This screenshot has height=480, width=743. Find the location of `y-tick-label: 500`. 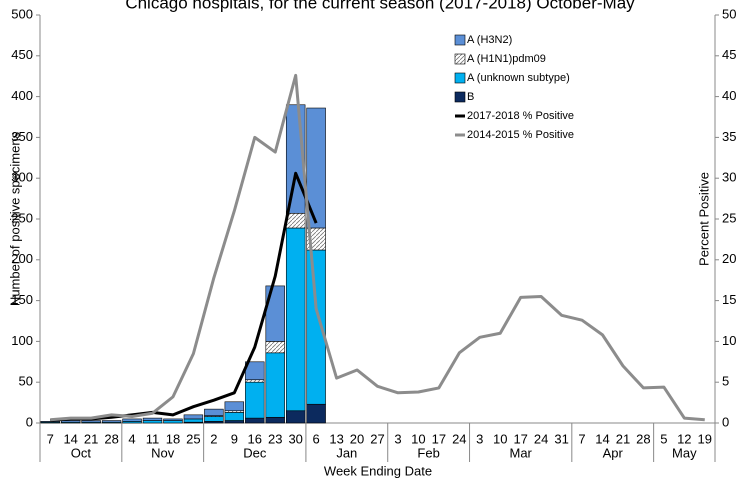

y-tick-label: 500 is located at coordinates (22, 13).